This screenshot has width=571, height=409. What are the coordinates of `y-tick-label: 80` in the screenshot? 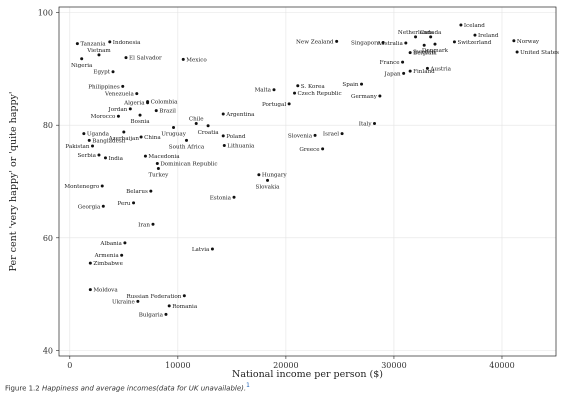 It's located at (48, 125).